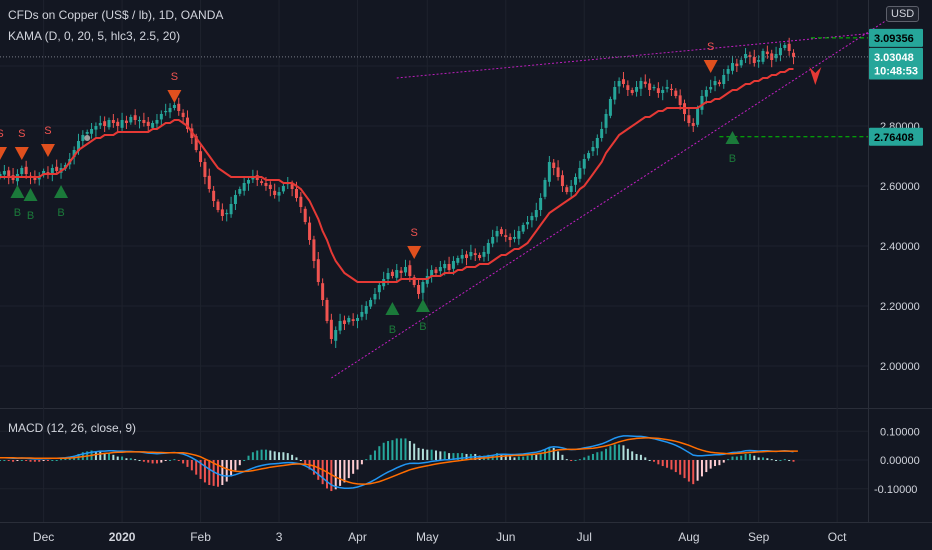  I want to click on time-tick-label: 2020, so click(122, 537).